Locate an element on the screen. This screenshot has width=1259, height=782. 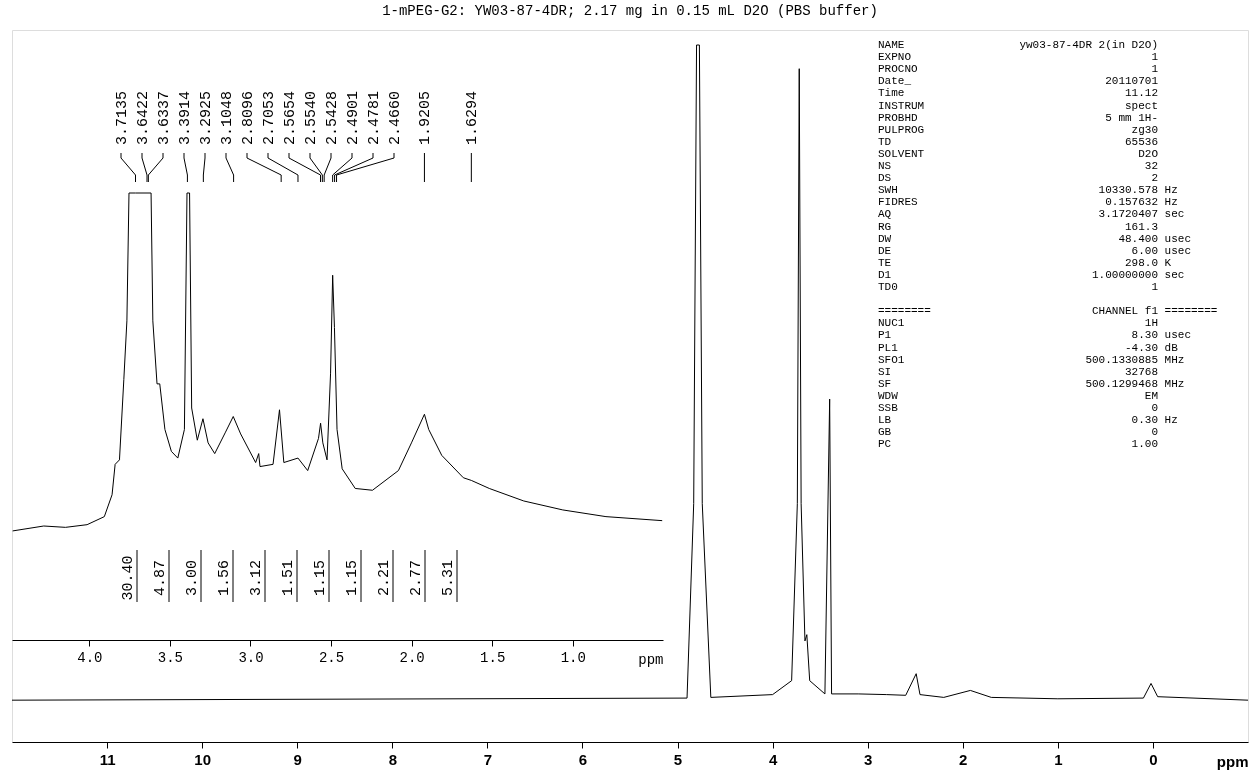
annotation: 2.4901 is located at coordinates (354, 117).